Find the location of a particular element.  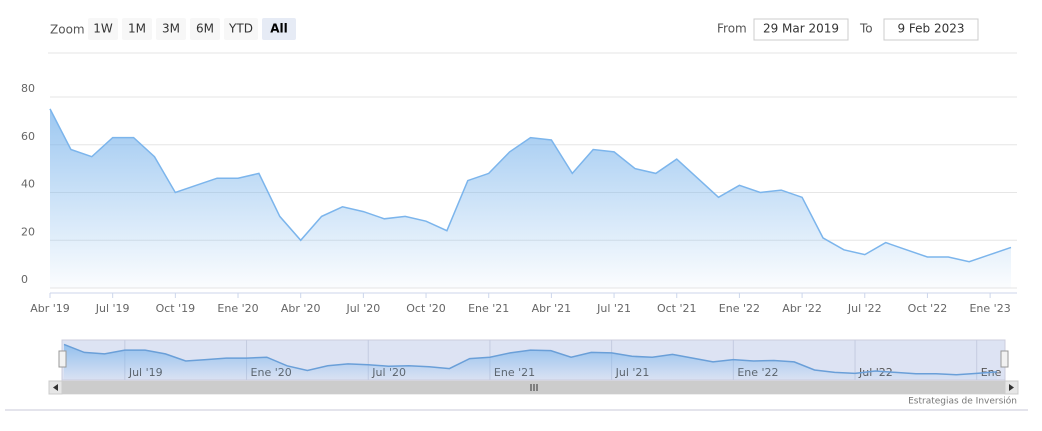

y-tick-label: 0 is located at coordinates (24, 279).